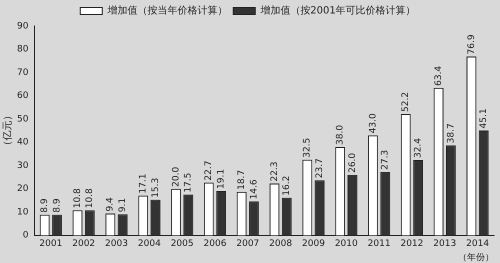 The width and height of the screenshot is (500, 263). What do you see at coordinates (23, 119) in the screenshot?
I see `y-tick-label: 50` at bounding box center [23, 119].